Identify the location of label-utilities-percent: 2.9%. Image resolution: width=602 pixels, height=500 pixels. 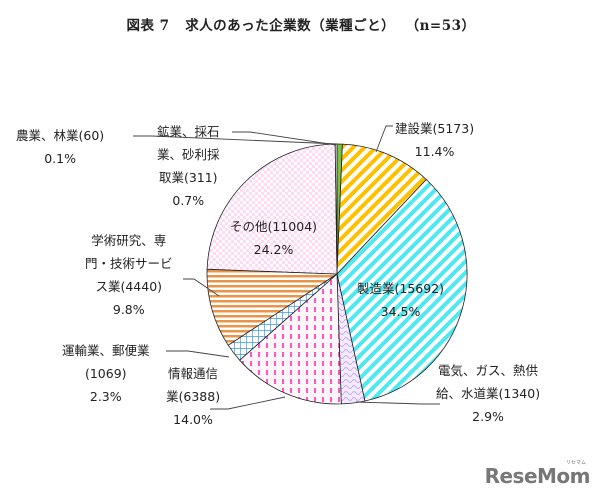
(488, 416).